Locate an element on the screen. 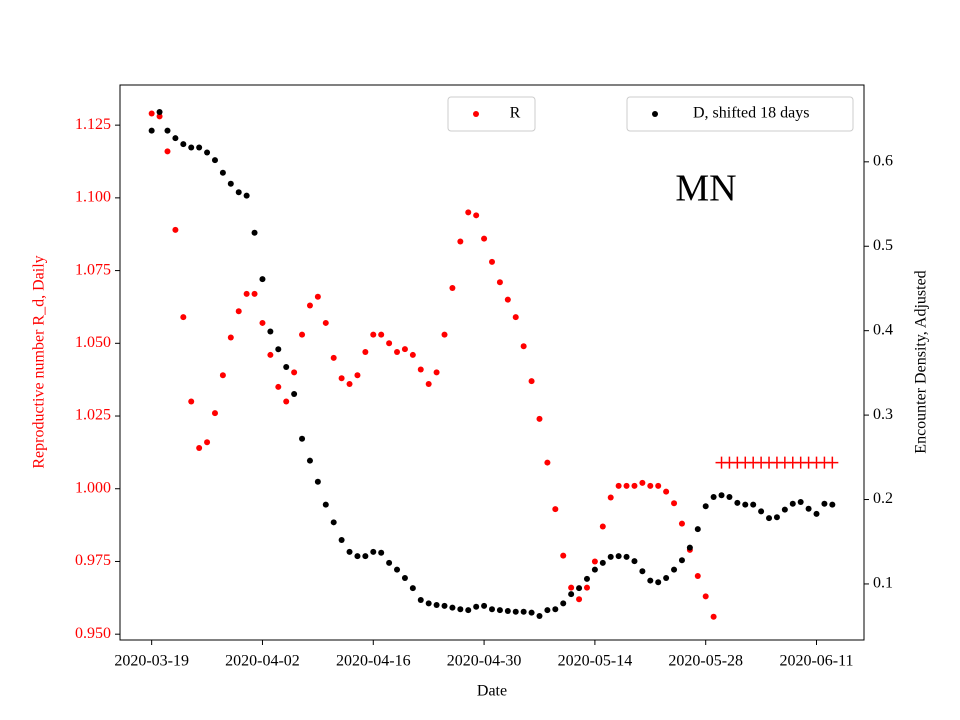  annotation: MN is located at coordinates (705, 189).